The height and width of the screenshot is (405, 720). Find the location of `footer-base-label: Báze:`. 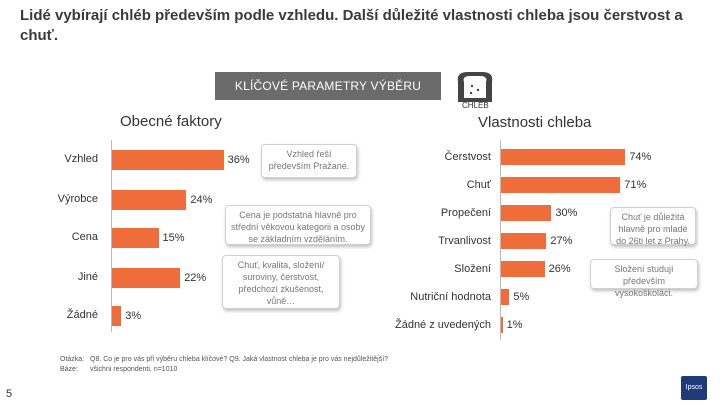

footer-base-label: Báze: is located at coordinates (69, 369).